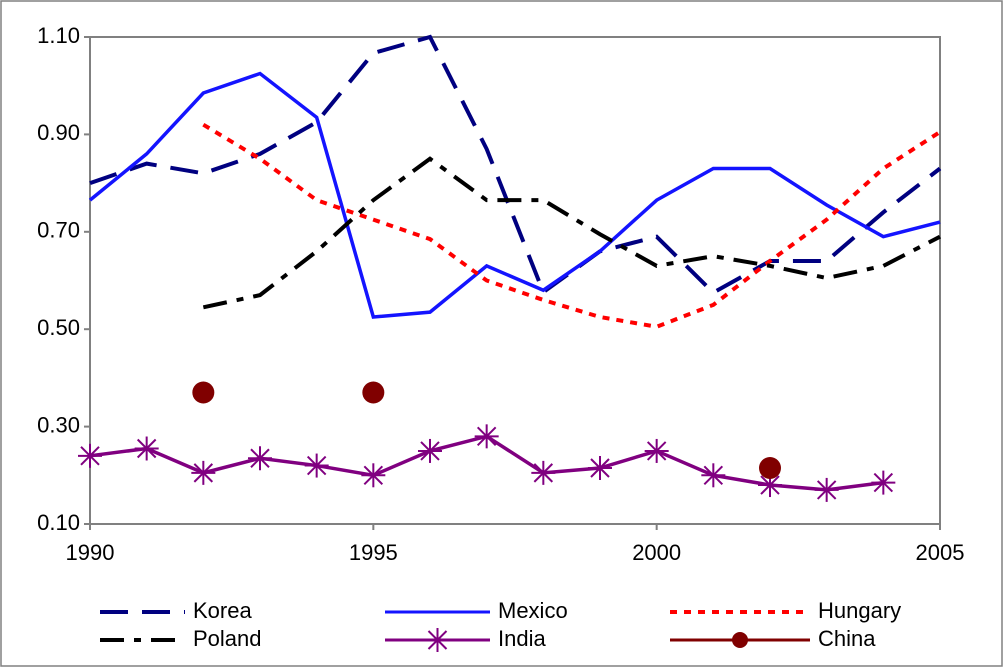 The image size is (1003, 672). Describe the element at coordinates (847, 638) in the screenshot. I see `legend-label: China` at that location.